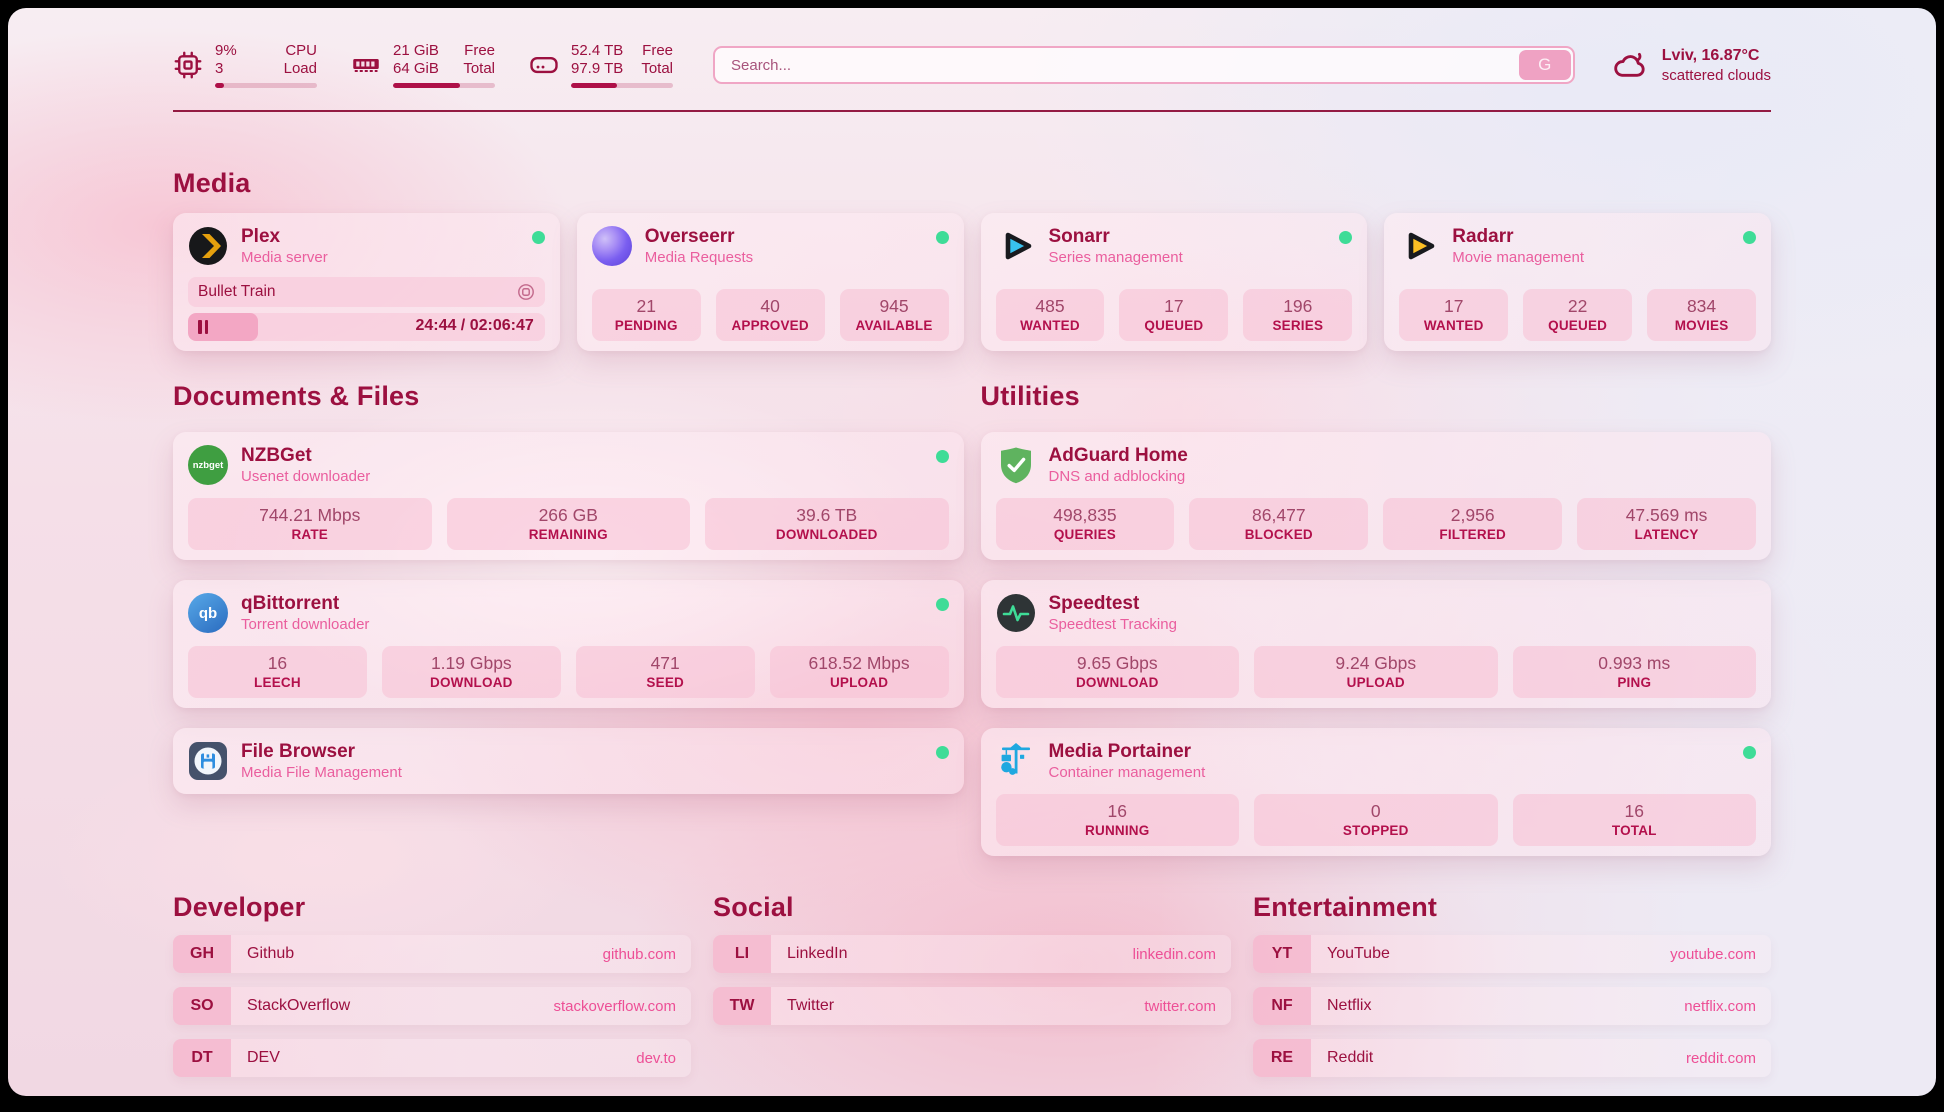  I want to click on stat-queries: 498,835 QUERIES, so click(1085, 524).